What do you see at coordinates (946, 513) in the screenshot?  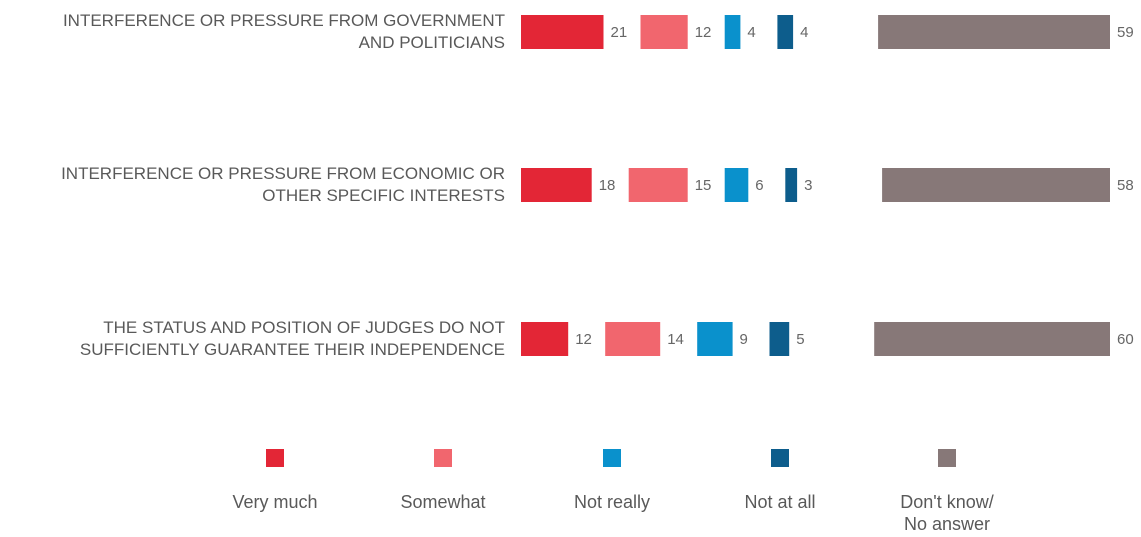 I see `legend-label: Don't know/No answer` at bounding box center [946, 513].